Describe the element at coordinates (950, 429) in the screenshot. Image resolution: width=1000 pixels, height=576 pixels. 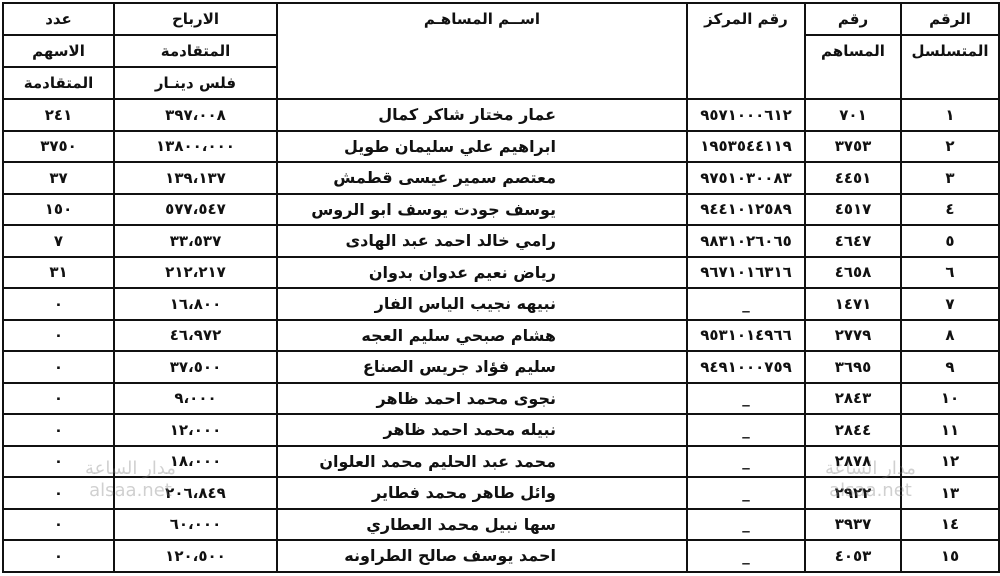
I see `cell-text: ١١` at that location.